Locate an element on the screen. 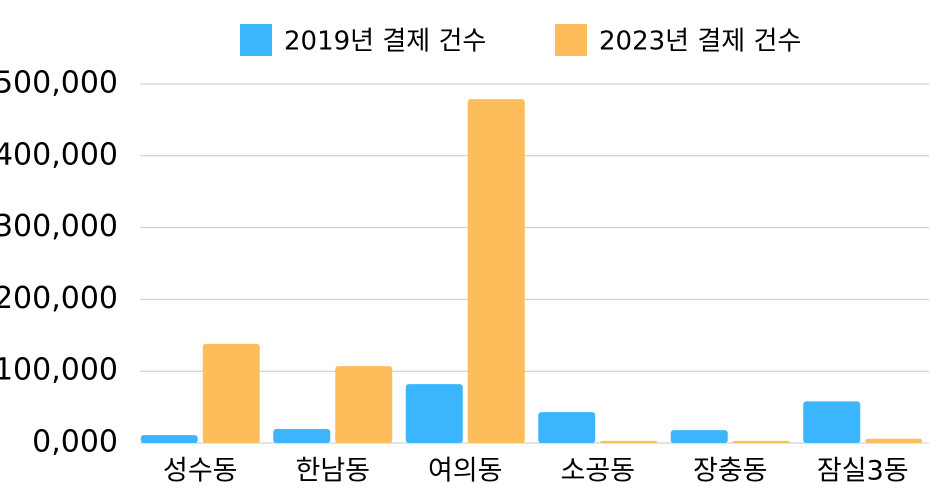 Image resolution: width=929 pixels, height=490 pixels. y-tick-label: 400,000 is located at coordinates (59, 154).